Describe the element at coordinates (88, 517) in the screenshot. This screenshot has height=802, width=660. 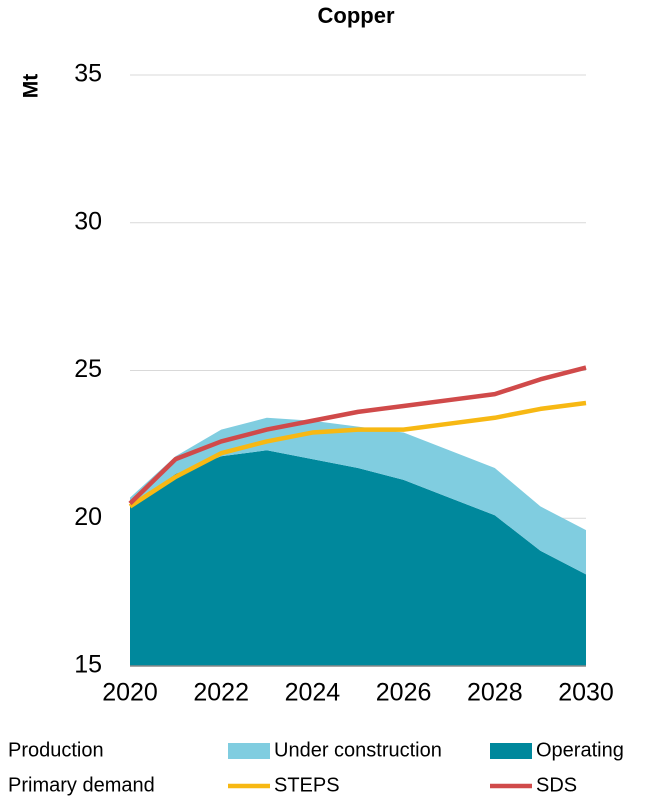
I see `y-tick-label: 20` at that location.